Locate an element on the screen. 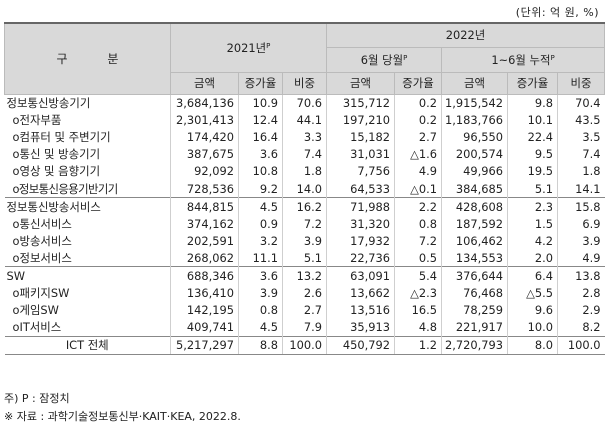  row-value: 200,574 is located at coordinates (474, 154).